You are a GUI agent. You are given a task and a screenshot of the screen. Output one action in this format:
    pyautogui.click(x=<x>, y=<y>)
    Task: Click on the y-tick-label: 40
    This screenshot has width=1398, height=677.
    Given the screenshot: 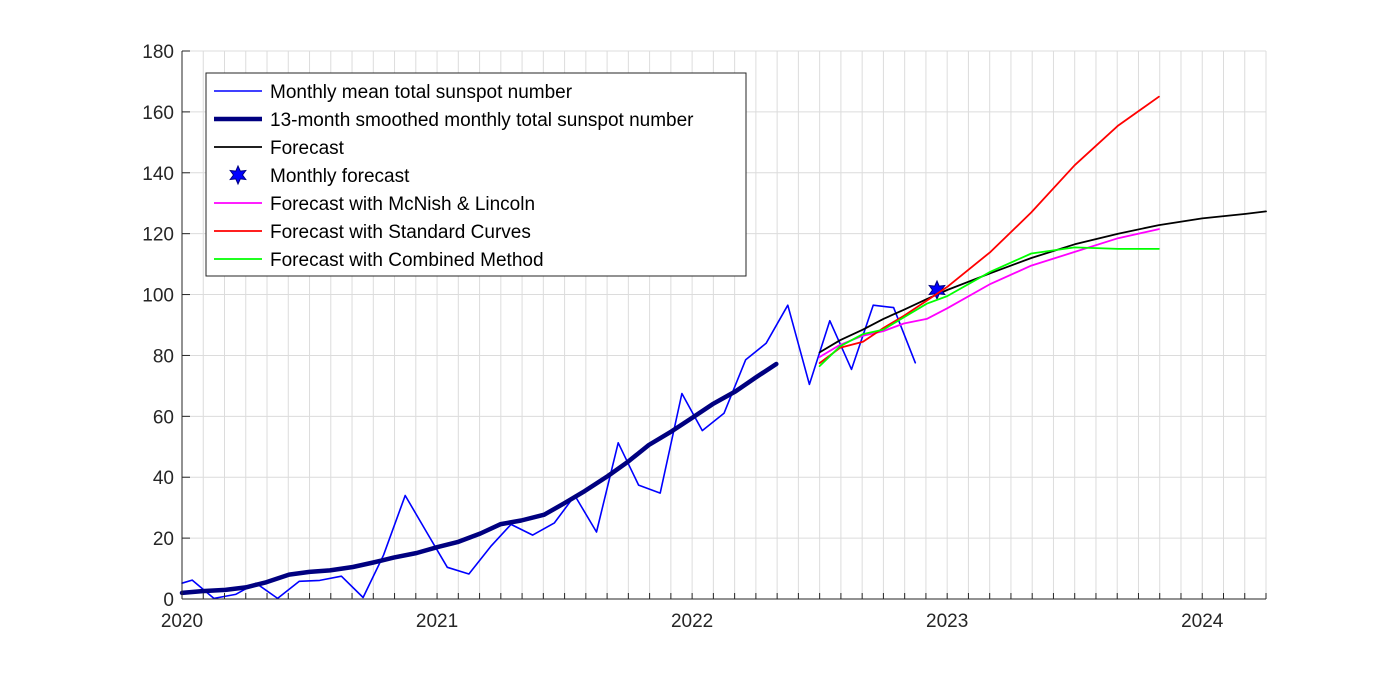 What is the action you would take?
    pyautogui.click(x=163, y=478)
    